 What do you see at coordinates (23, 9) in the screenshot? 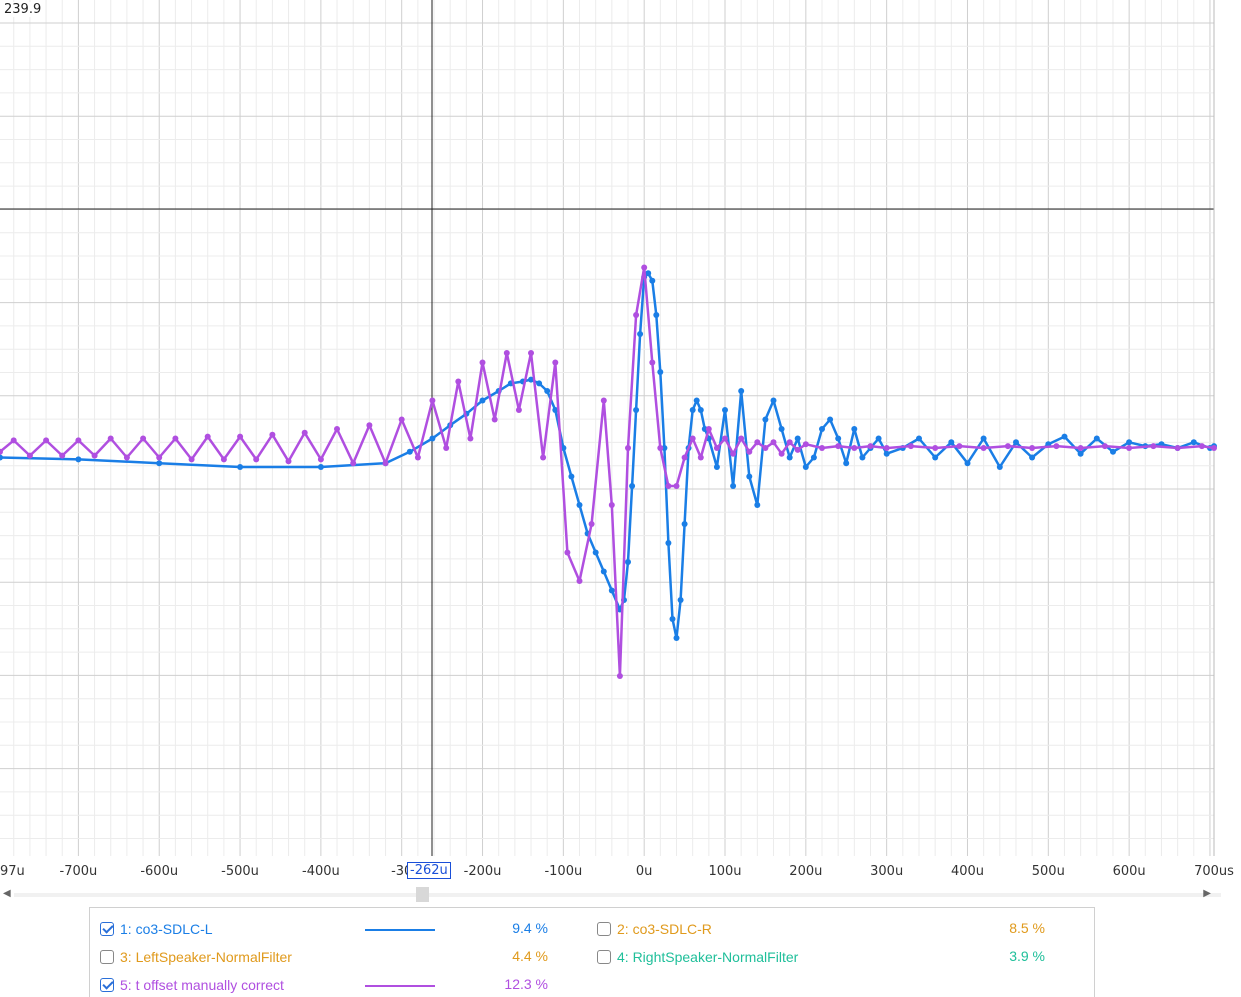
I see `y-axis-top-value: 239.9` at bounding box center [23, 9].